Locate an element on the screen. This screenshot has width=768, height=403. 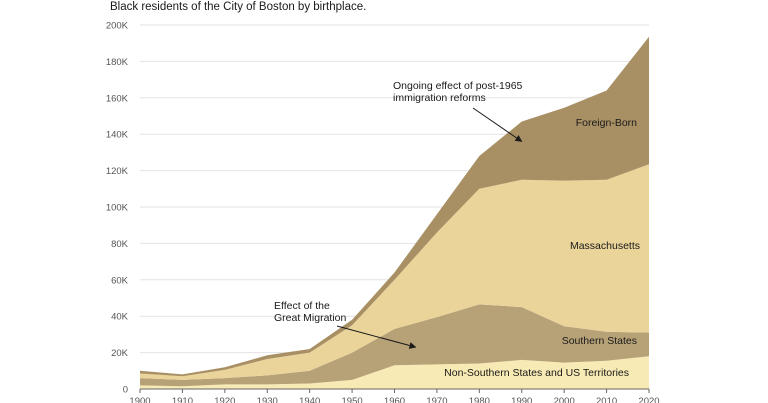
x-tick-label: 1930 is located at coordinates (267, 399).